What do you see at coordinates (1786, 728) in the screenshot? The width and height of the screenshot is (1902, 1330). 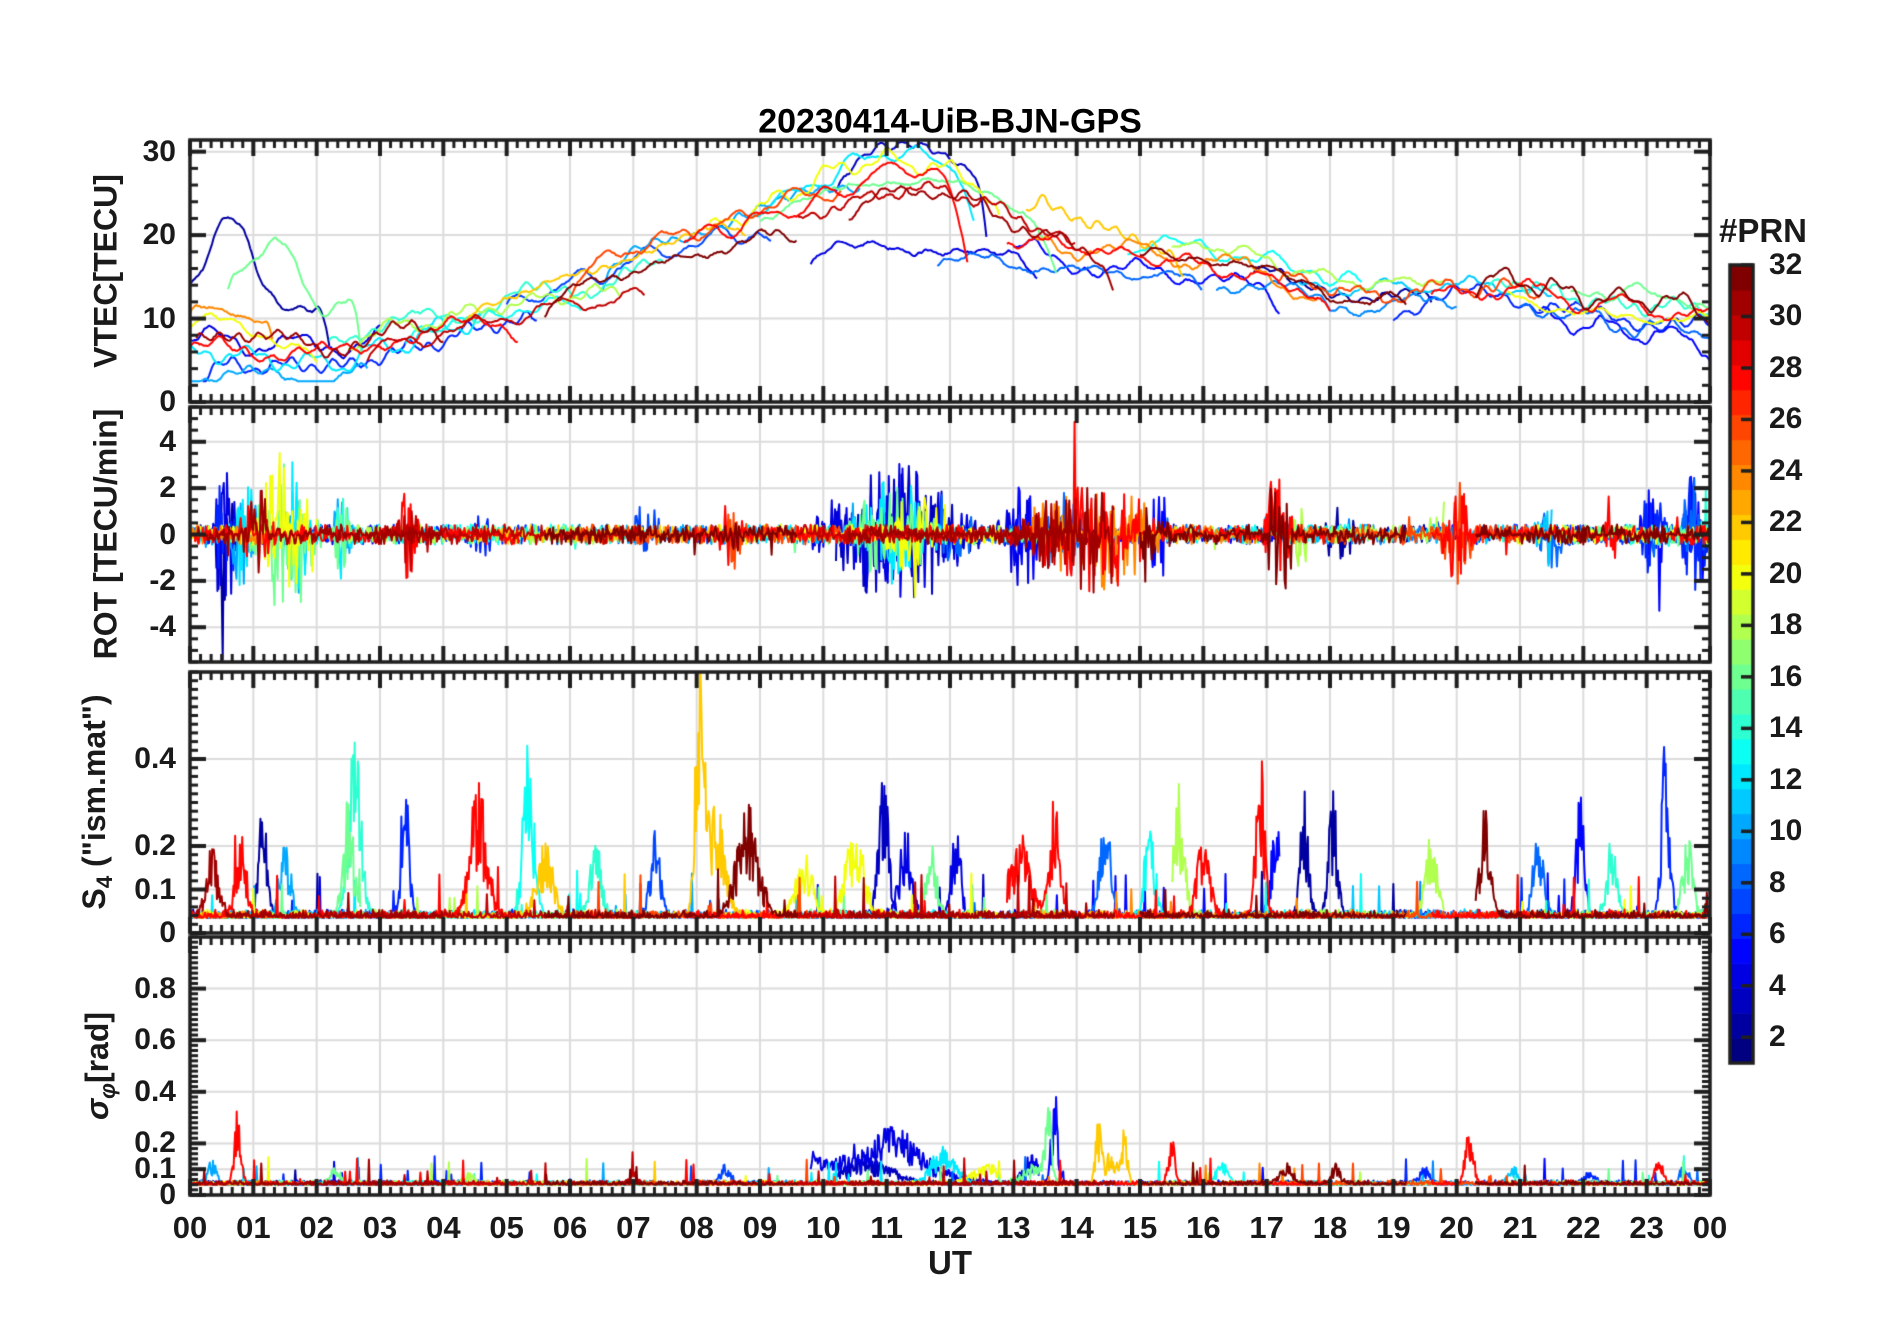 I see `colorbar-tick-label: 14` at bounding box center [1786, 728].